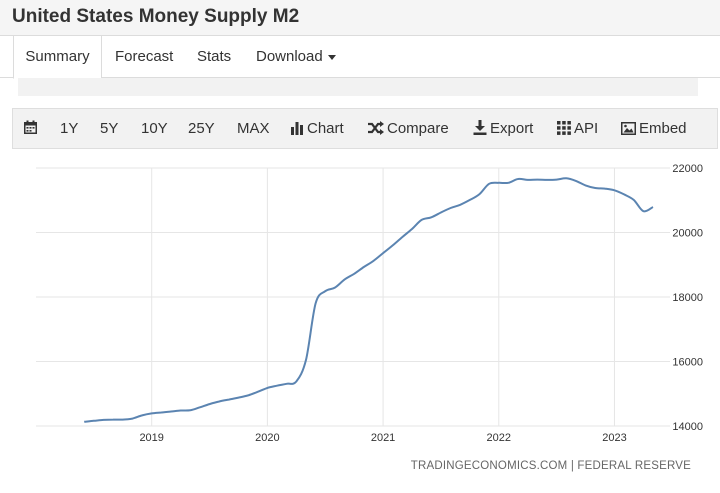 Image resolution: width=720 pixels, height=493 pixels. I want to click on tab-stats: Stats, so click(214, 56).